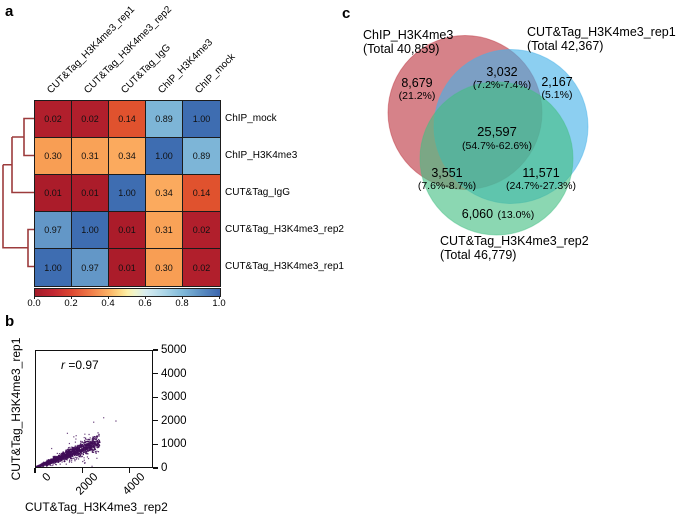 The width and height of the screenshot is (678, 520). I want to click on heatmap-colorbar, so click(127, 292).